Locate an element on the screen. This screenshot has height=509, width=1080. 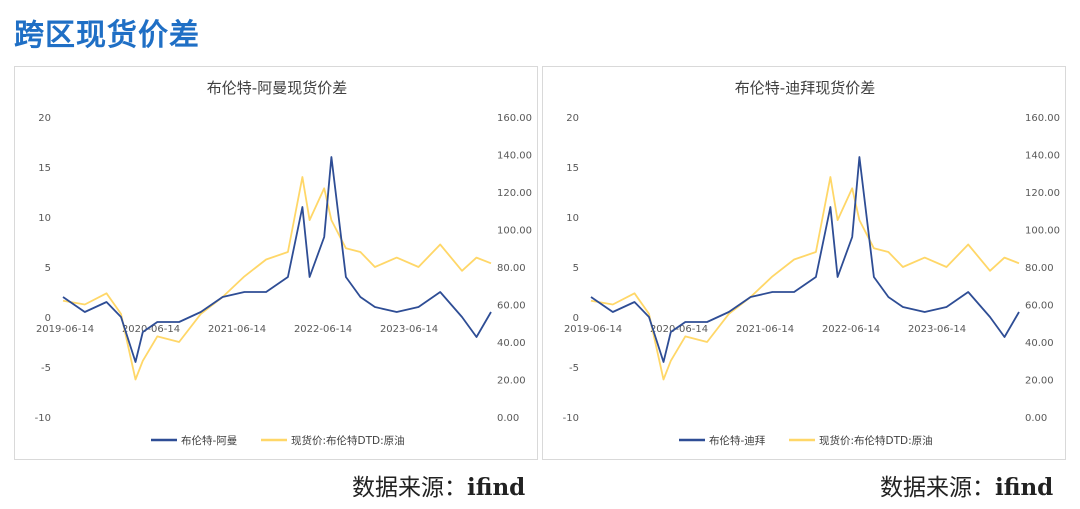
data-source-note-right: 数据来源：ifind is located at coordinates (966, 485).